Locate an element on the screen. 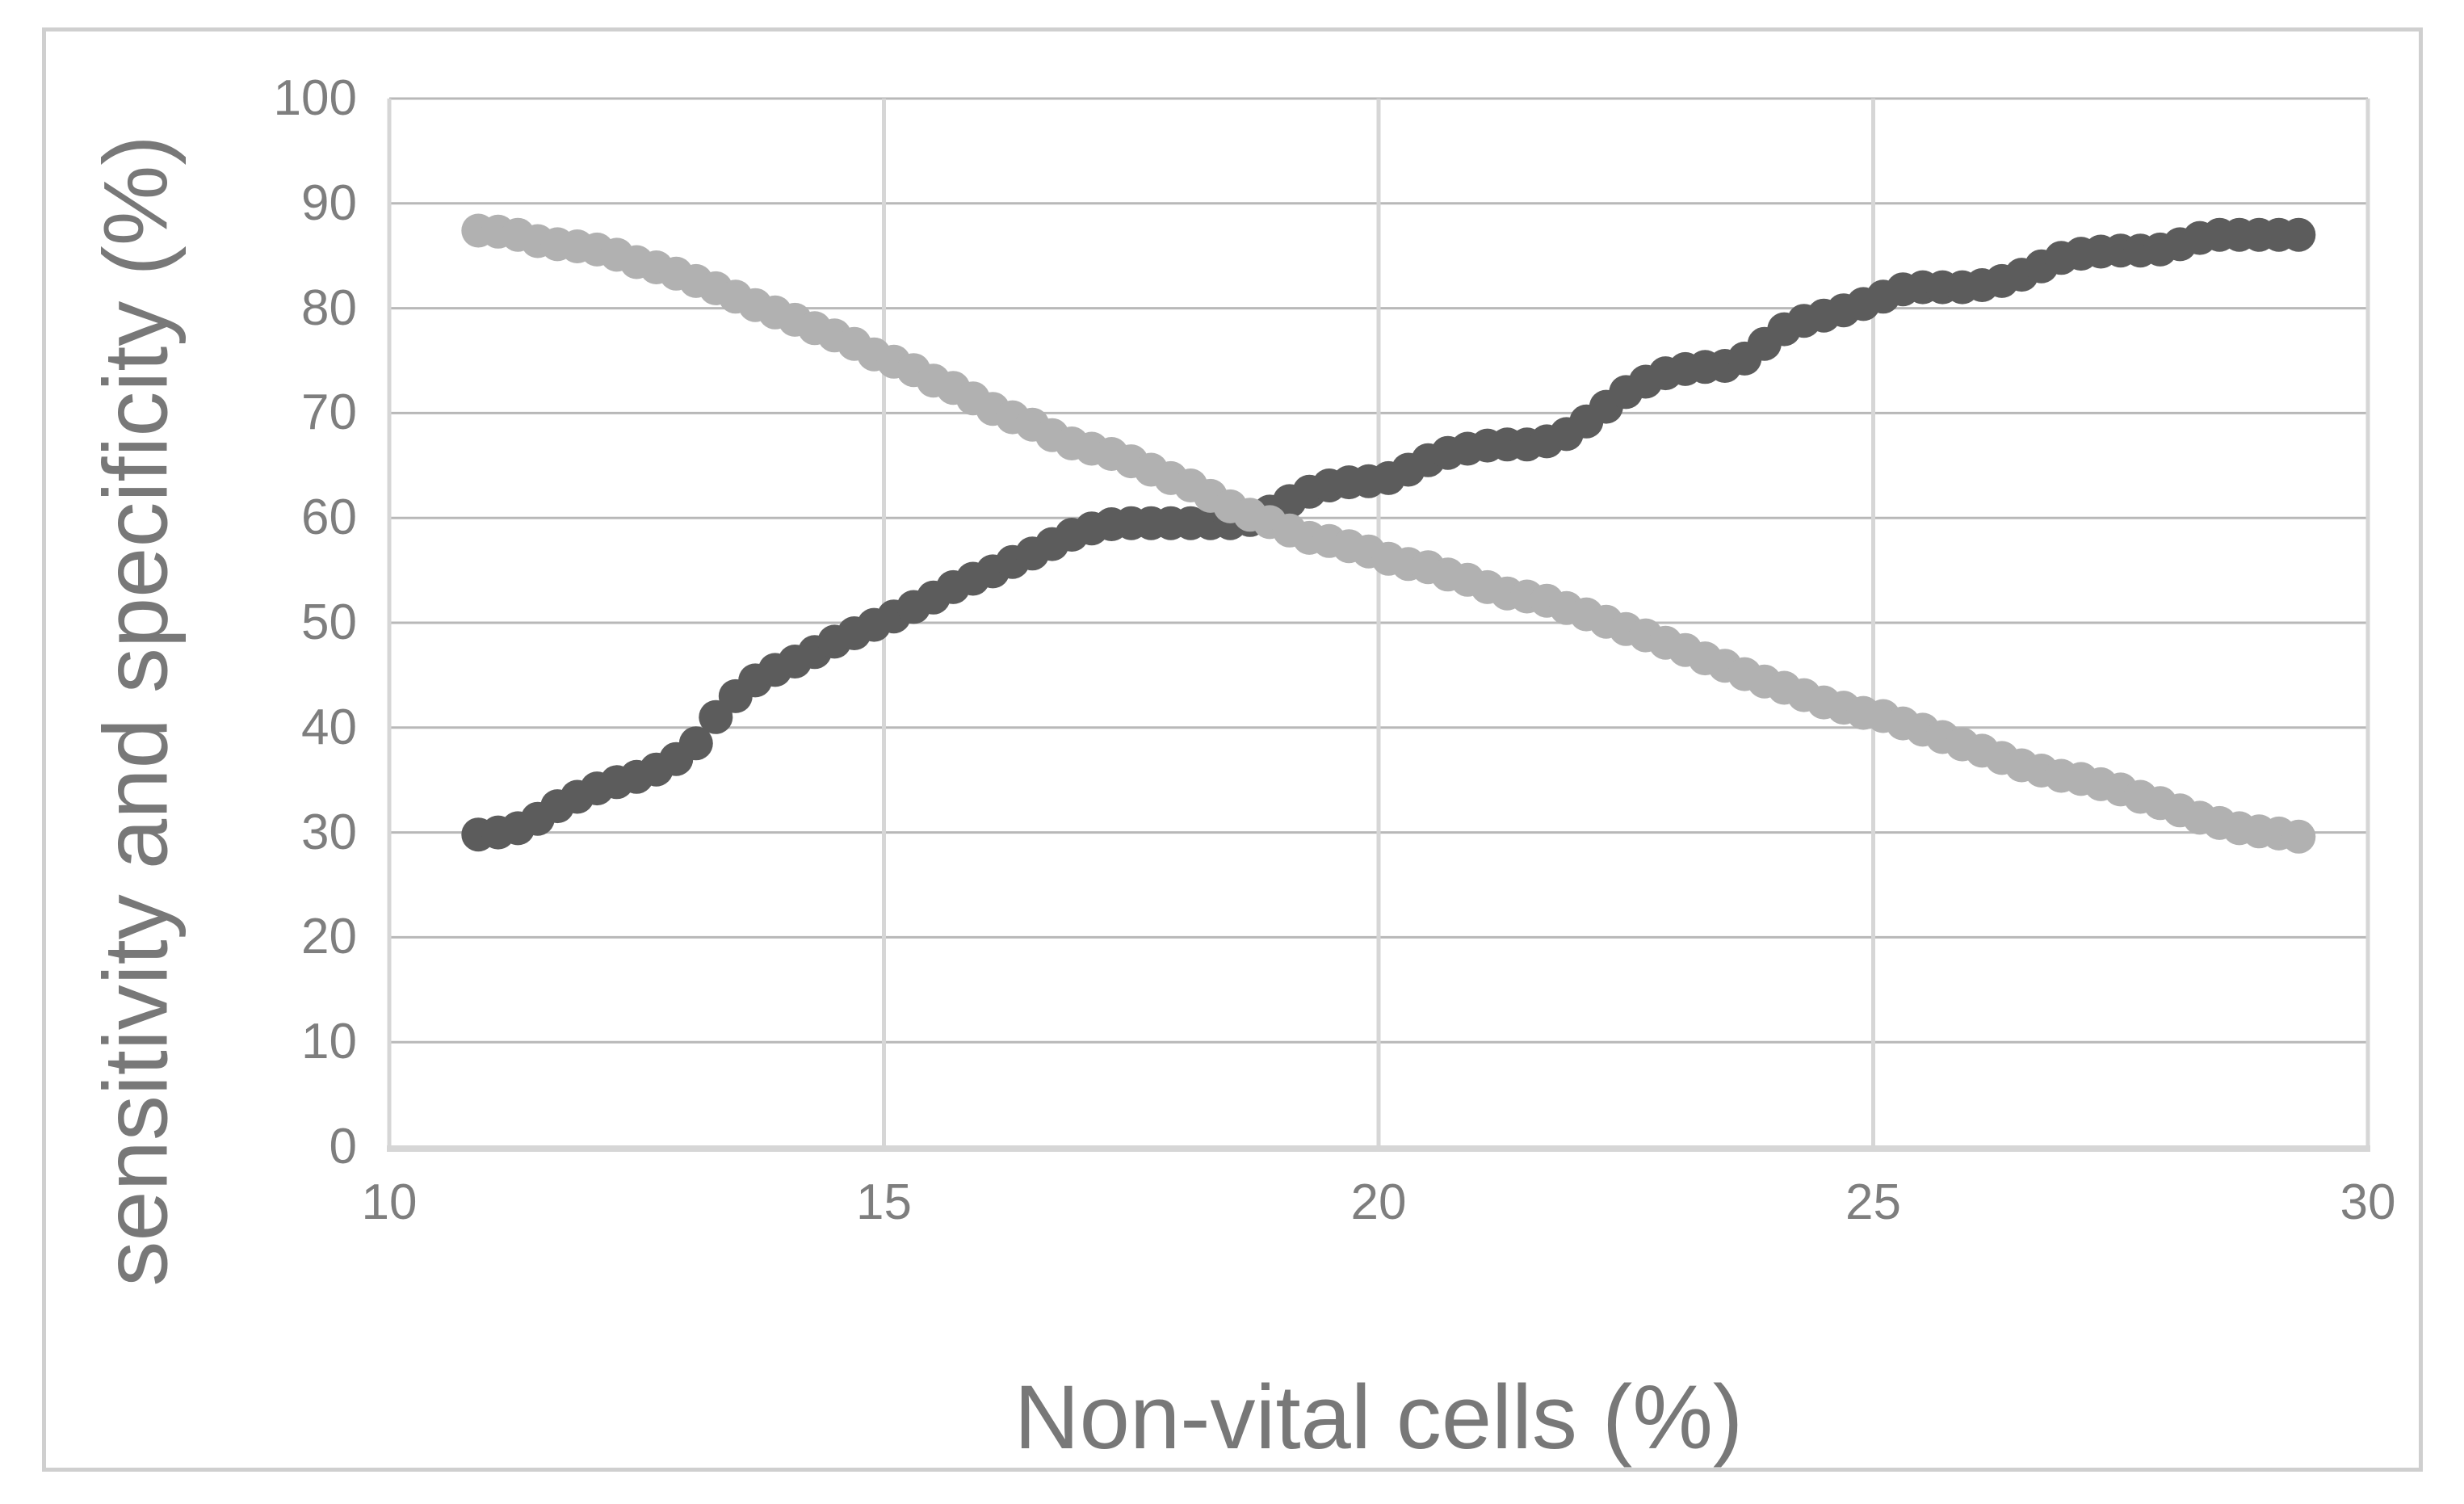  x-tick-label: 10 is located at coordinates (389, 1202).